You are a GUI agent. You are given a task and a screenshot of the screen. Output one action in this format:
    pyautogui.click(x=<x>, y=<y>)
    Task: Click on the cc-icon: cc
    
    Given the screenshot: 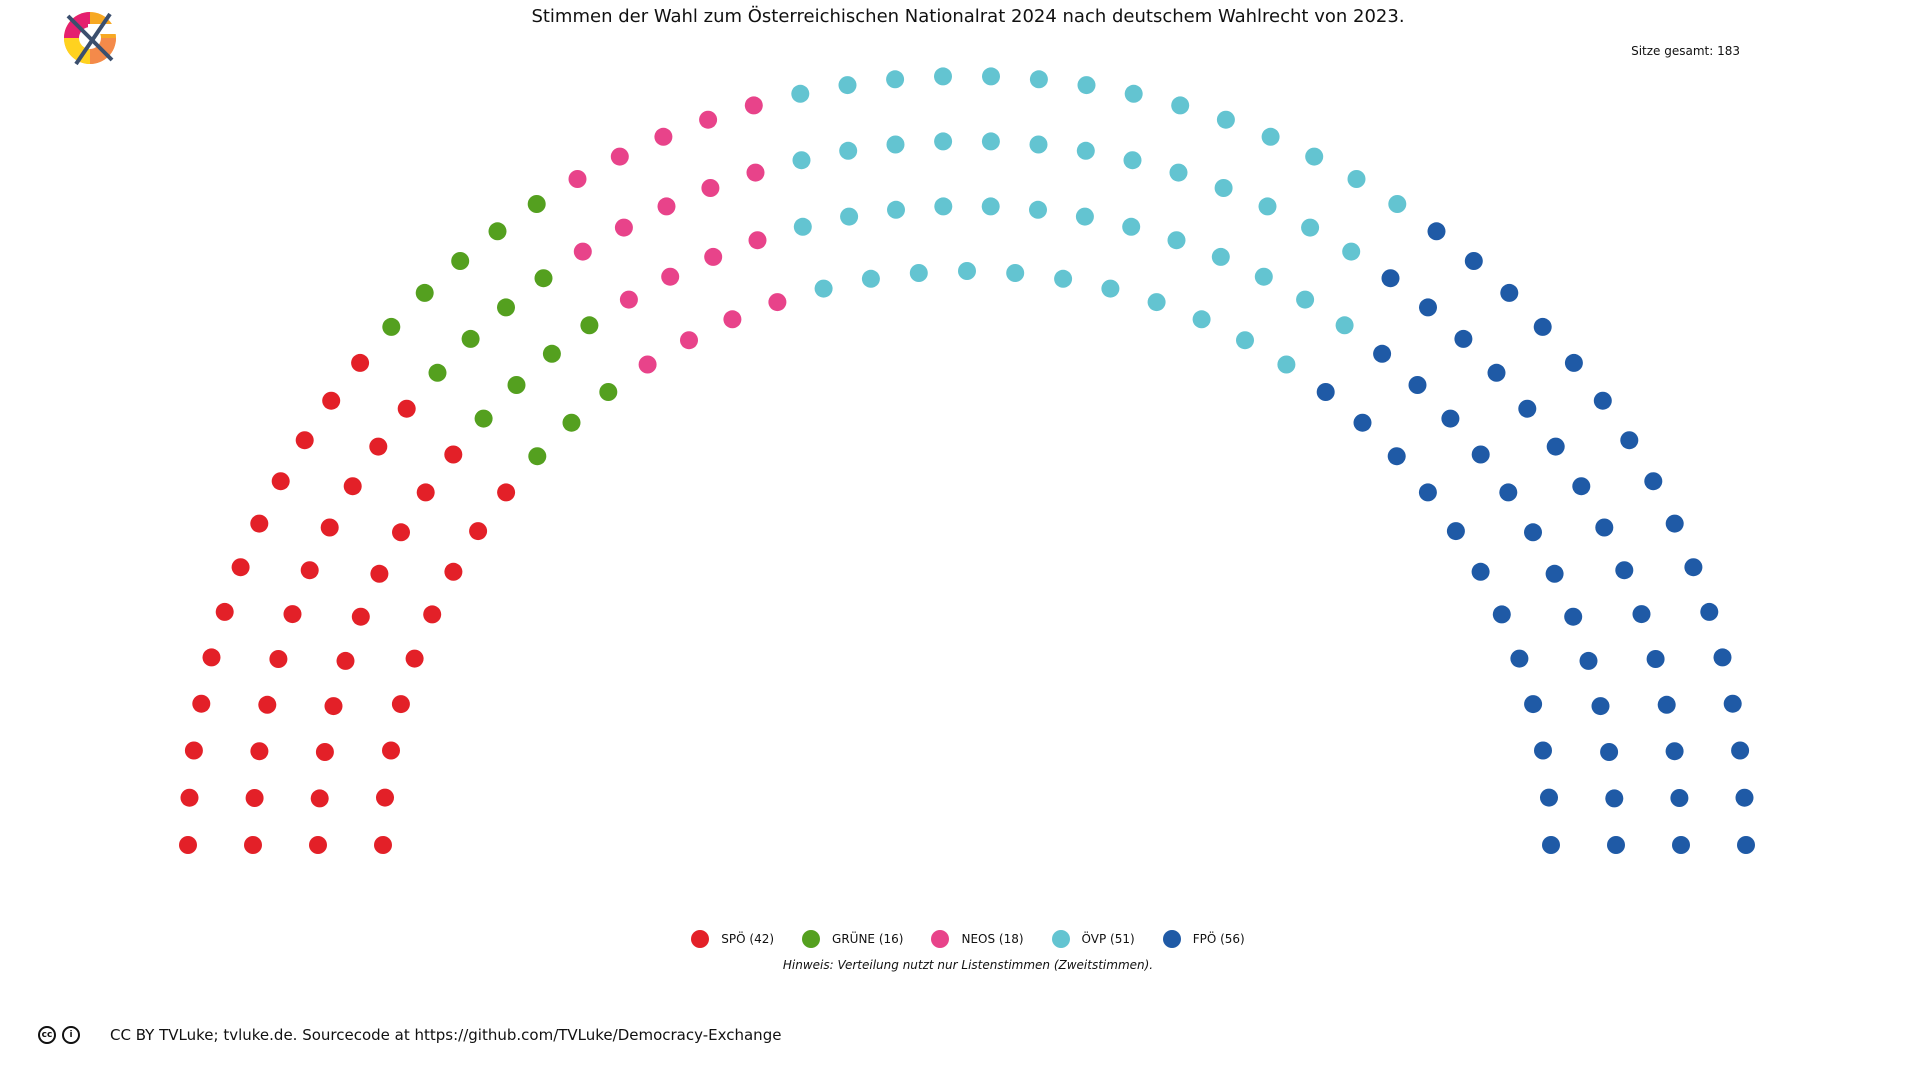 What is the action you would take?
    pyautogui.click(x=47, y=1035)
    